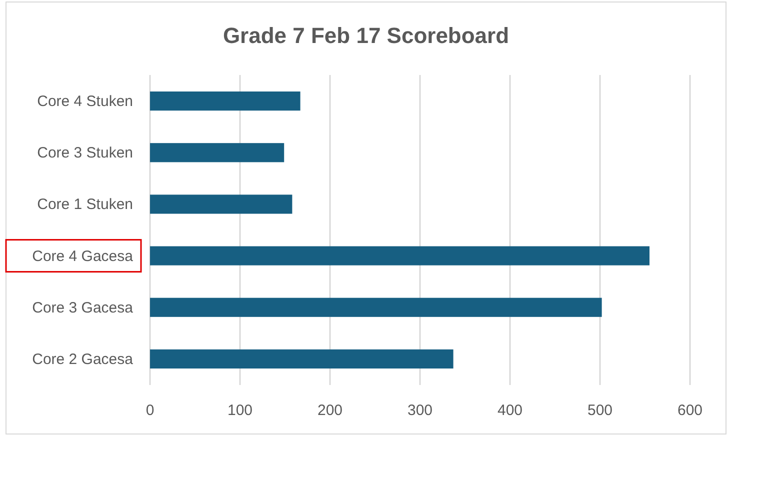  Describe the element at coordinates (83, 256) in the screenshot. I see `y-tick-label: Core 4 Gacesa` at that location.